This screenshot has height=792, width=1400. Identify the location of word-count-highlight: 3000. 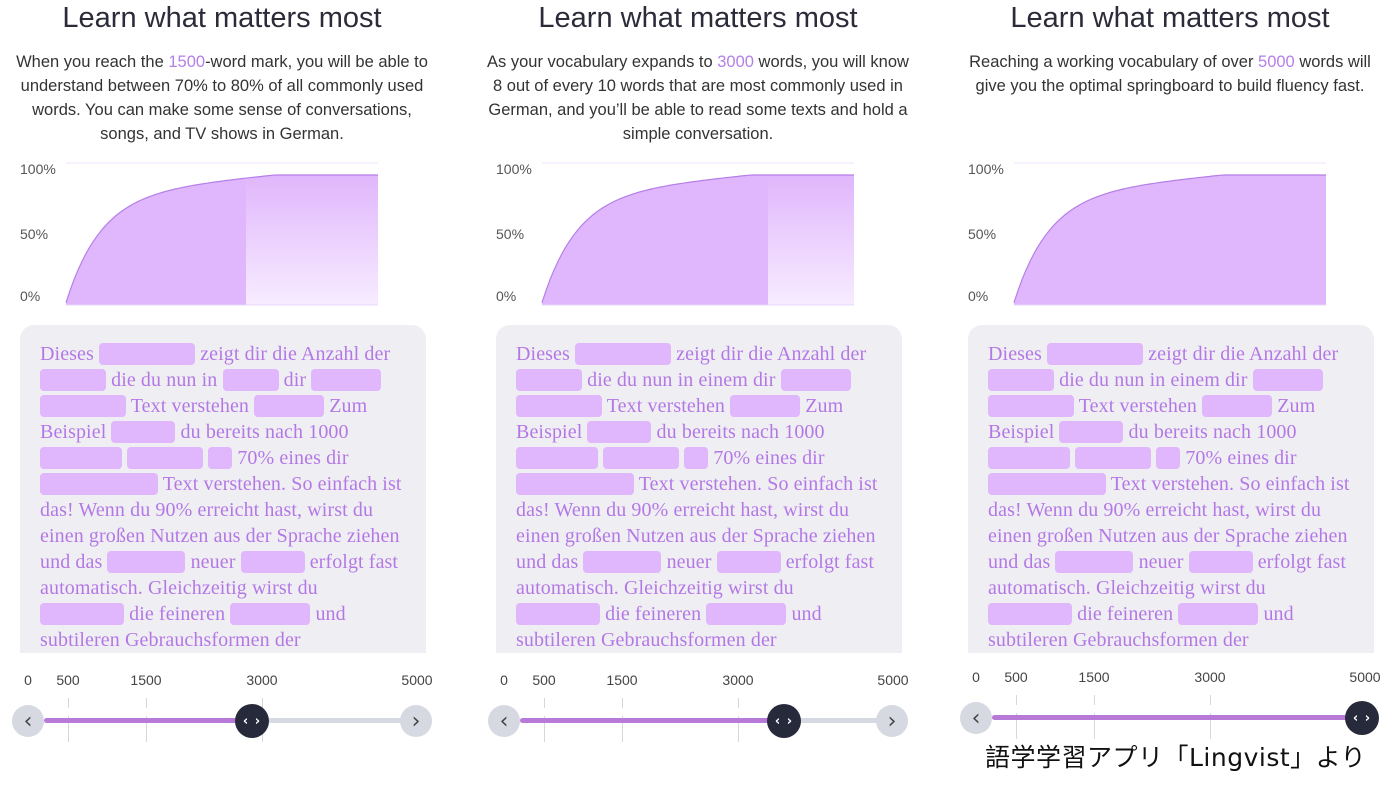
(735, 62).